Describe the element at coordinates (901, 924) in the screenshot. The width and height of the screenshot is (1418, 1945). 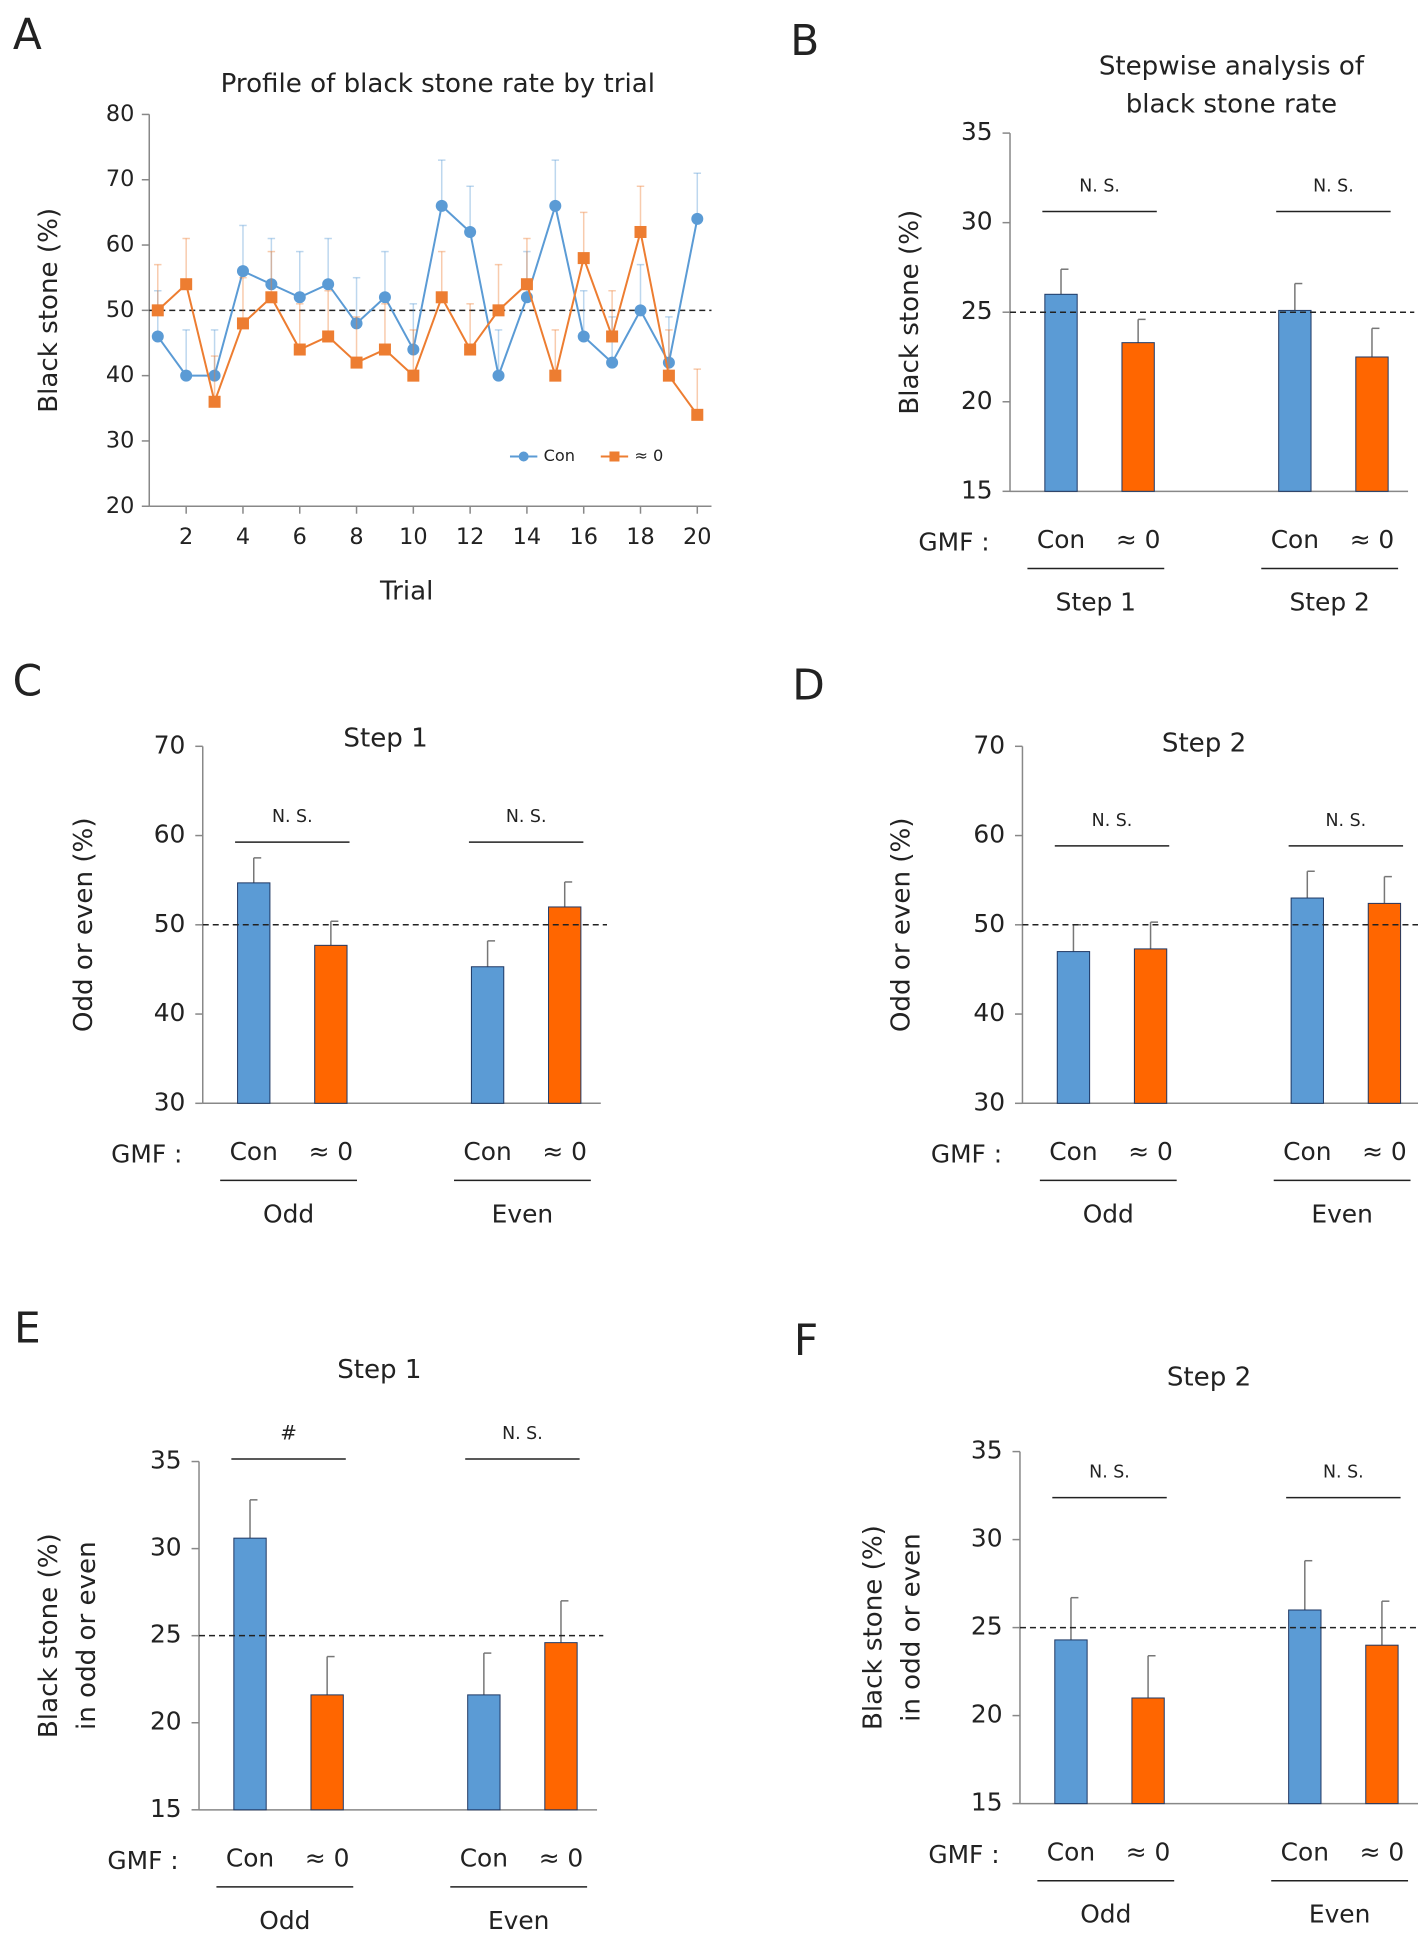
I see `y-axis-label: Odd or even (%)` at that location.